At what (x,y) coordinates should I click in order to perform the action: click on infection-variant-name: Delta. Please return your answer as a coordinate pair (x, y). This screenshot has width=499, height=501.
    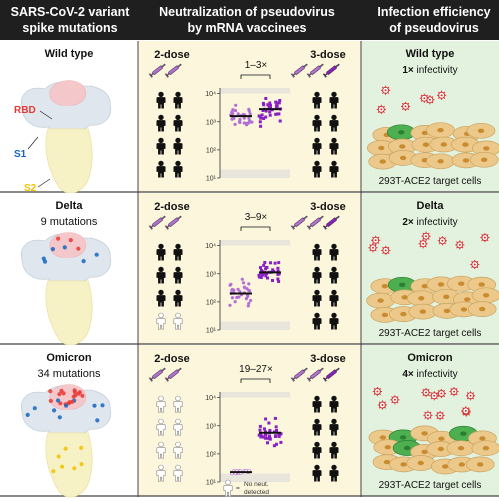
    Looking at the image, I should click on (431, 206).